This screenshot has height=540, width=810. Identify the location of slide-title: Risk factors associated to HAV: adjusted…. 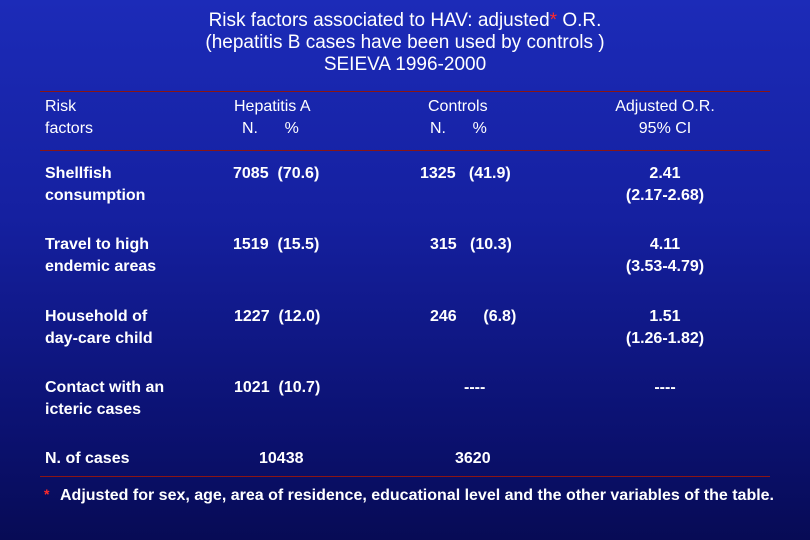
(405, 43).